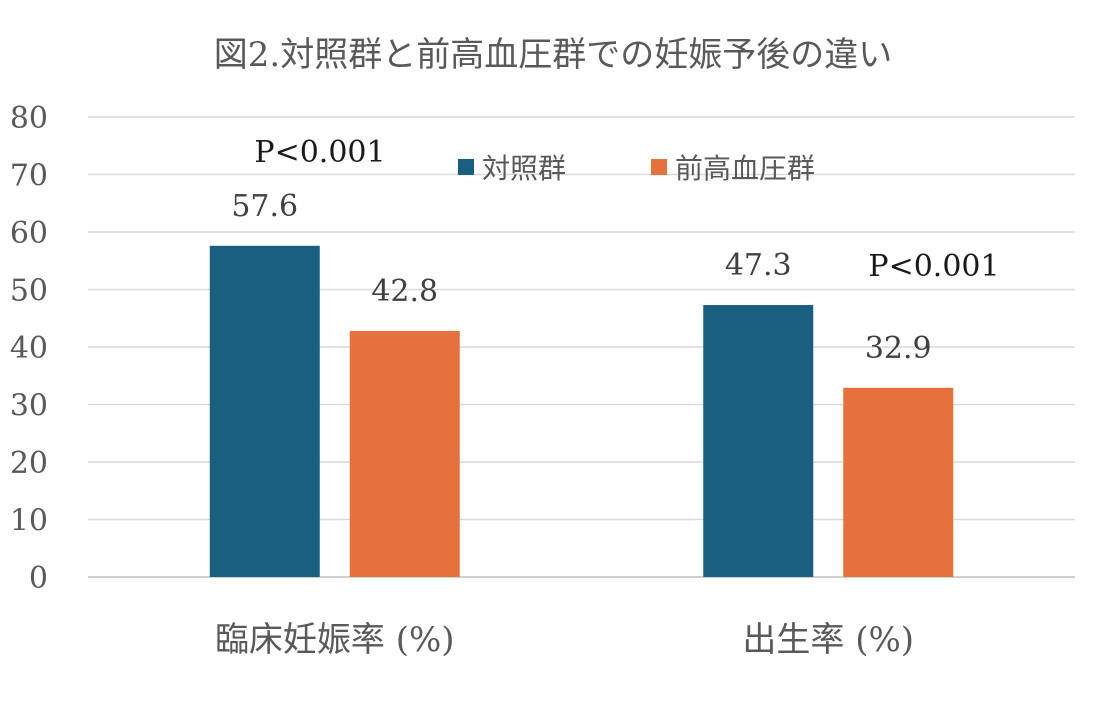  What do you see at coordinates (828, 640) in the screenshot?
I see `x-category-label: 出生率 (%)` at bounding box center [828, 640].